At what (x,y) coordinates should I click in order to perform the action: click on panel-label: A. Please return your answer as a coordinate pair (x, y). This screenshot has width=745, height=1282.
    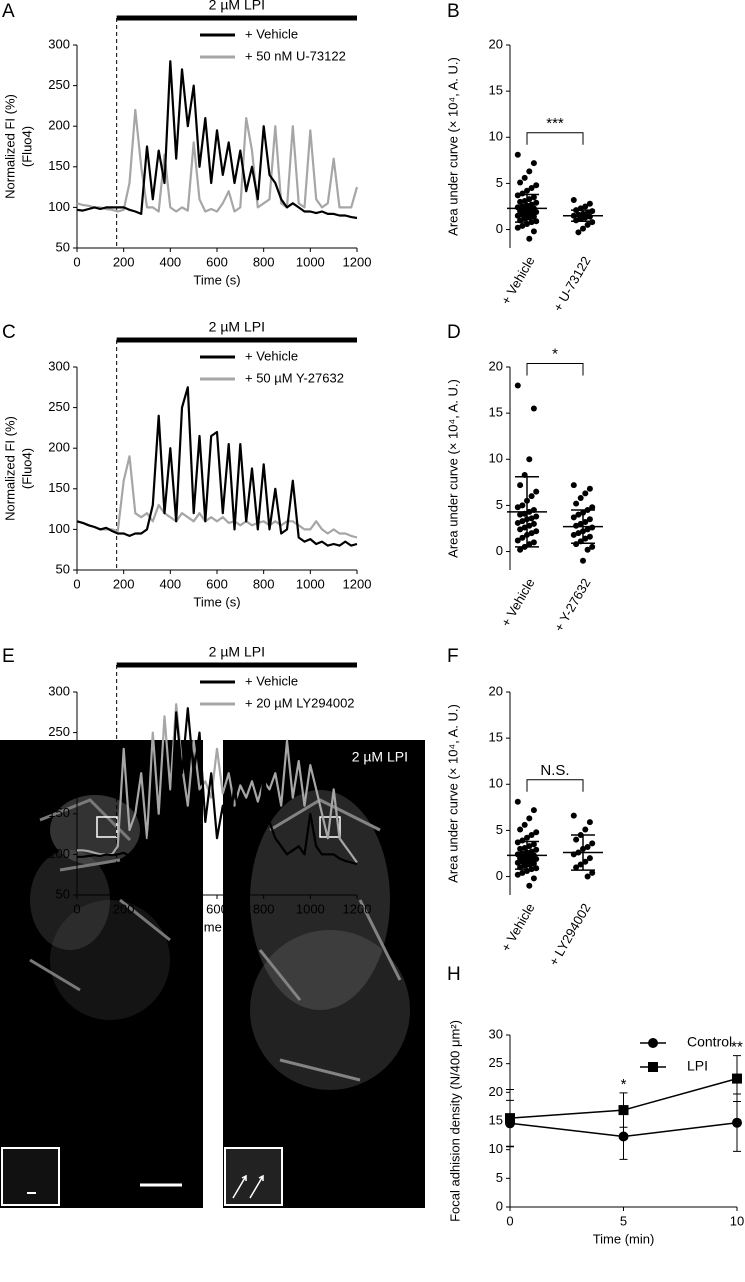
    Looking at the image, I should click on (8, 11).